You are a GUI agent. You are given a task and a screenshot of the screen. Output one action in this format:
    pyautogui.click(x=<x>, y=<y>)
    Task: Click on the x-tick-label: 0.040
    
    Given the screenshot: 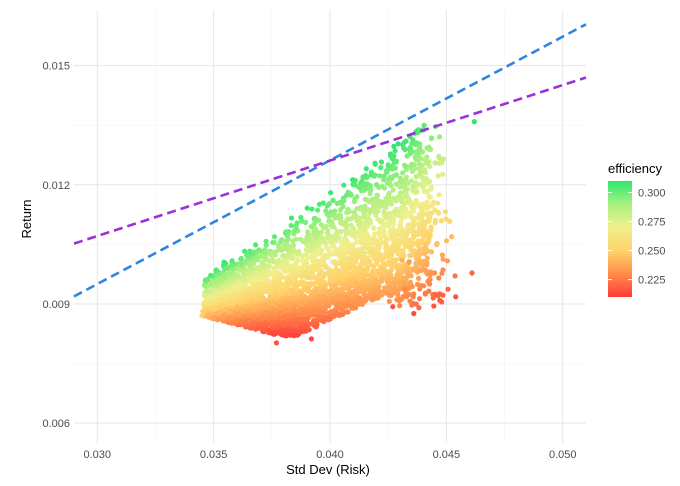 What is the action you would take?
    pyautogui.click(x=330, y=455)
    